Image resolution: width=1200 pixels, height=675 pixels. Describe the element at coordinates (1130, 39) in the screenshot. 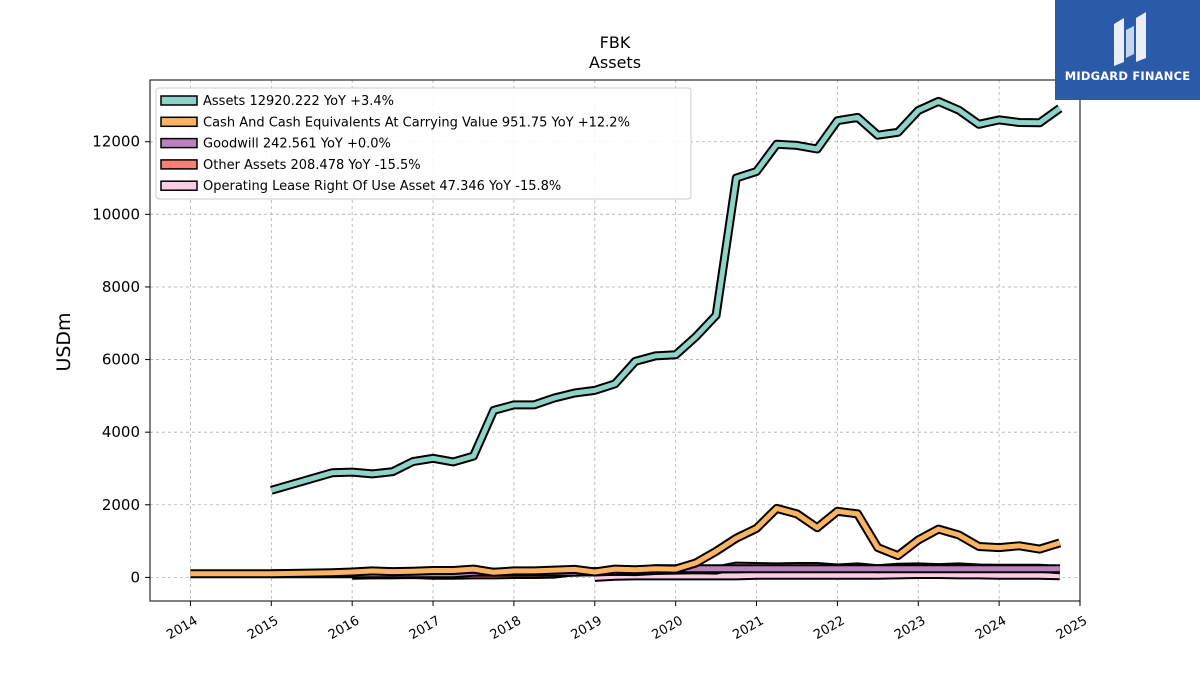

I see `brand-mark-icon` at that location.